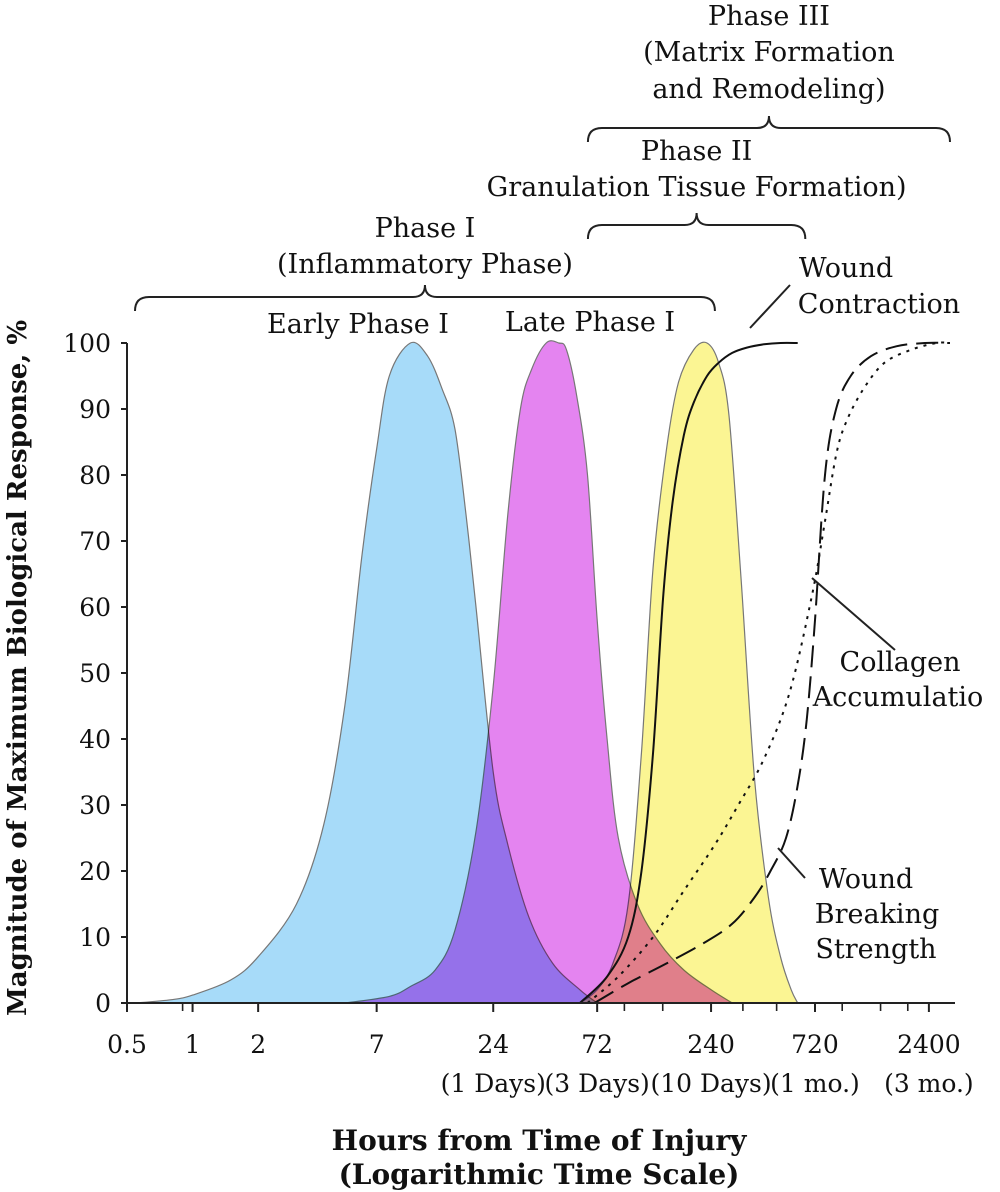 The height and width of the screenshot is (1192, 1000). I want to click on x-tick-label: 1, so click(193, 1044).